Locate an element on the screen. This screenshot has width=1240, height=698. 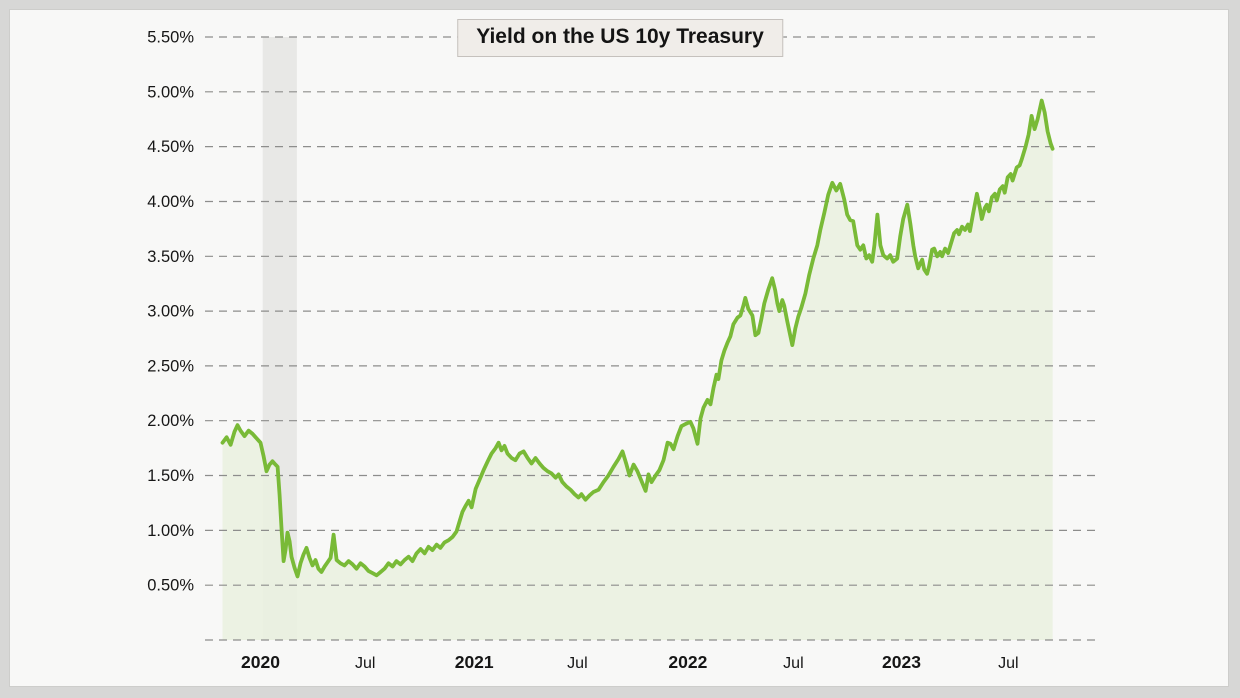
y-tick-label: 4.50% is located at coordinates (170, 147).